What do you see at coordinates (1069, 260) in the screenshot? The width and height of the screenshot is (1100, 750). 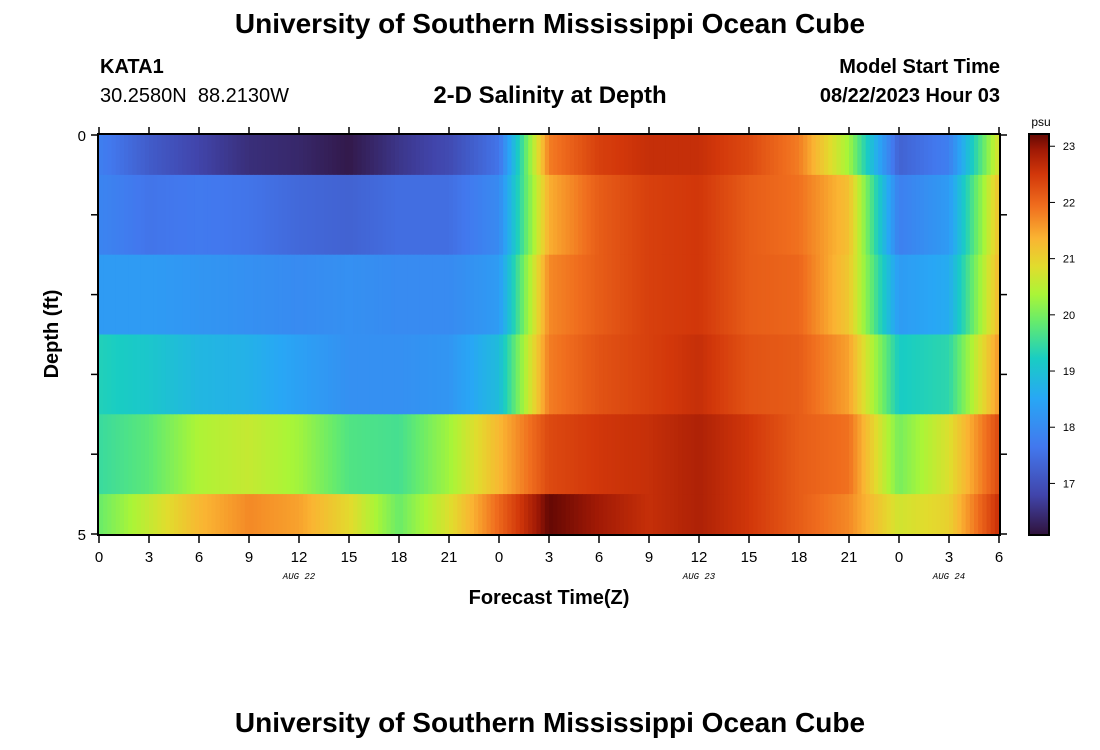 I see `colorbar-tick-label: 21` at bounding box center [1069, 260].